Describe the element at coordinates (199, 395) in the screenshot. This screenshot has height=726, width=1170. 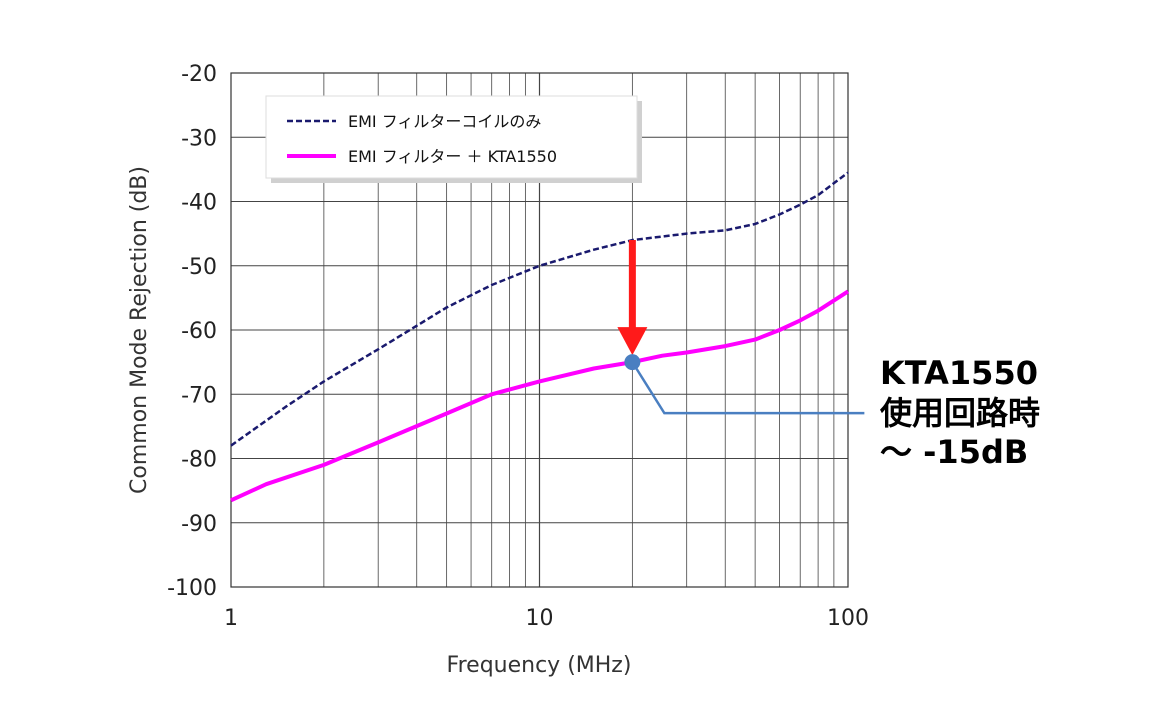
I see `y-tick-label: -70` at that location.